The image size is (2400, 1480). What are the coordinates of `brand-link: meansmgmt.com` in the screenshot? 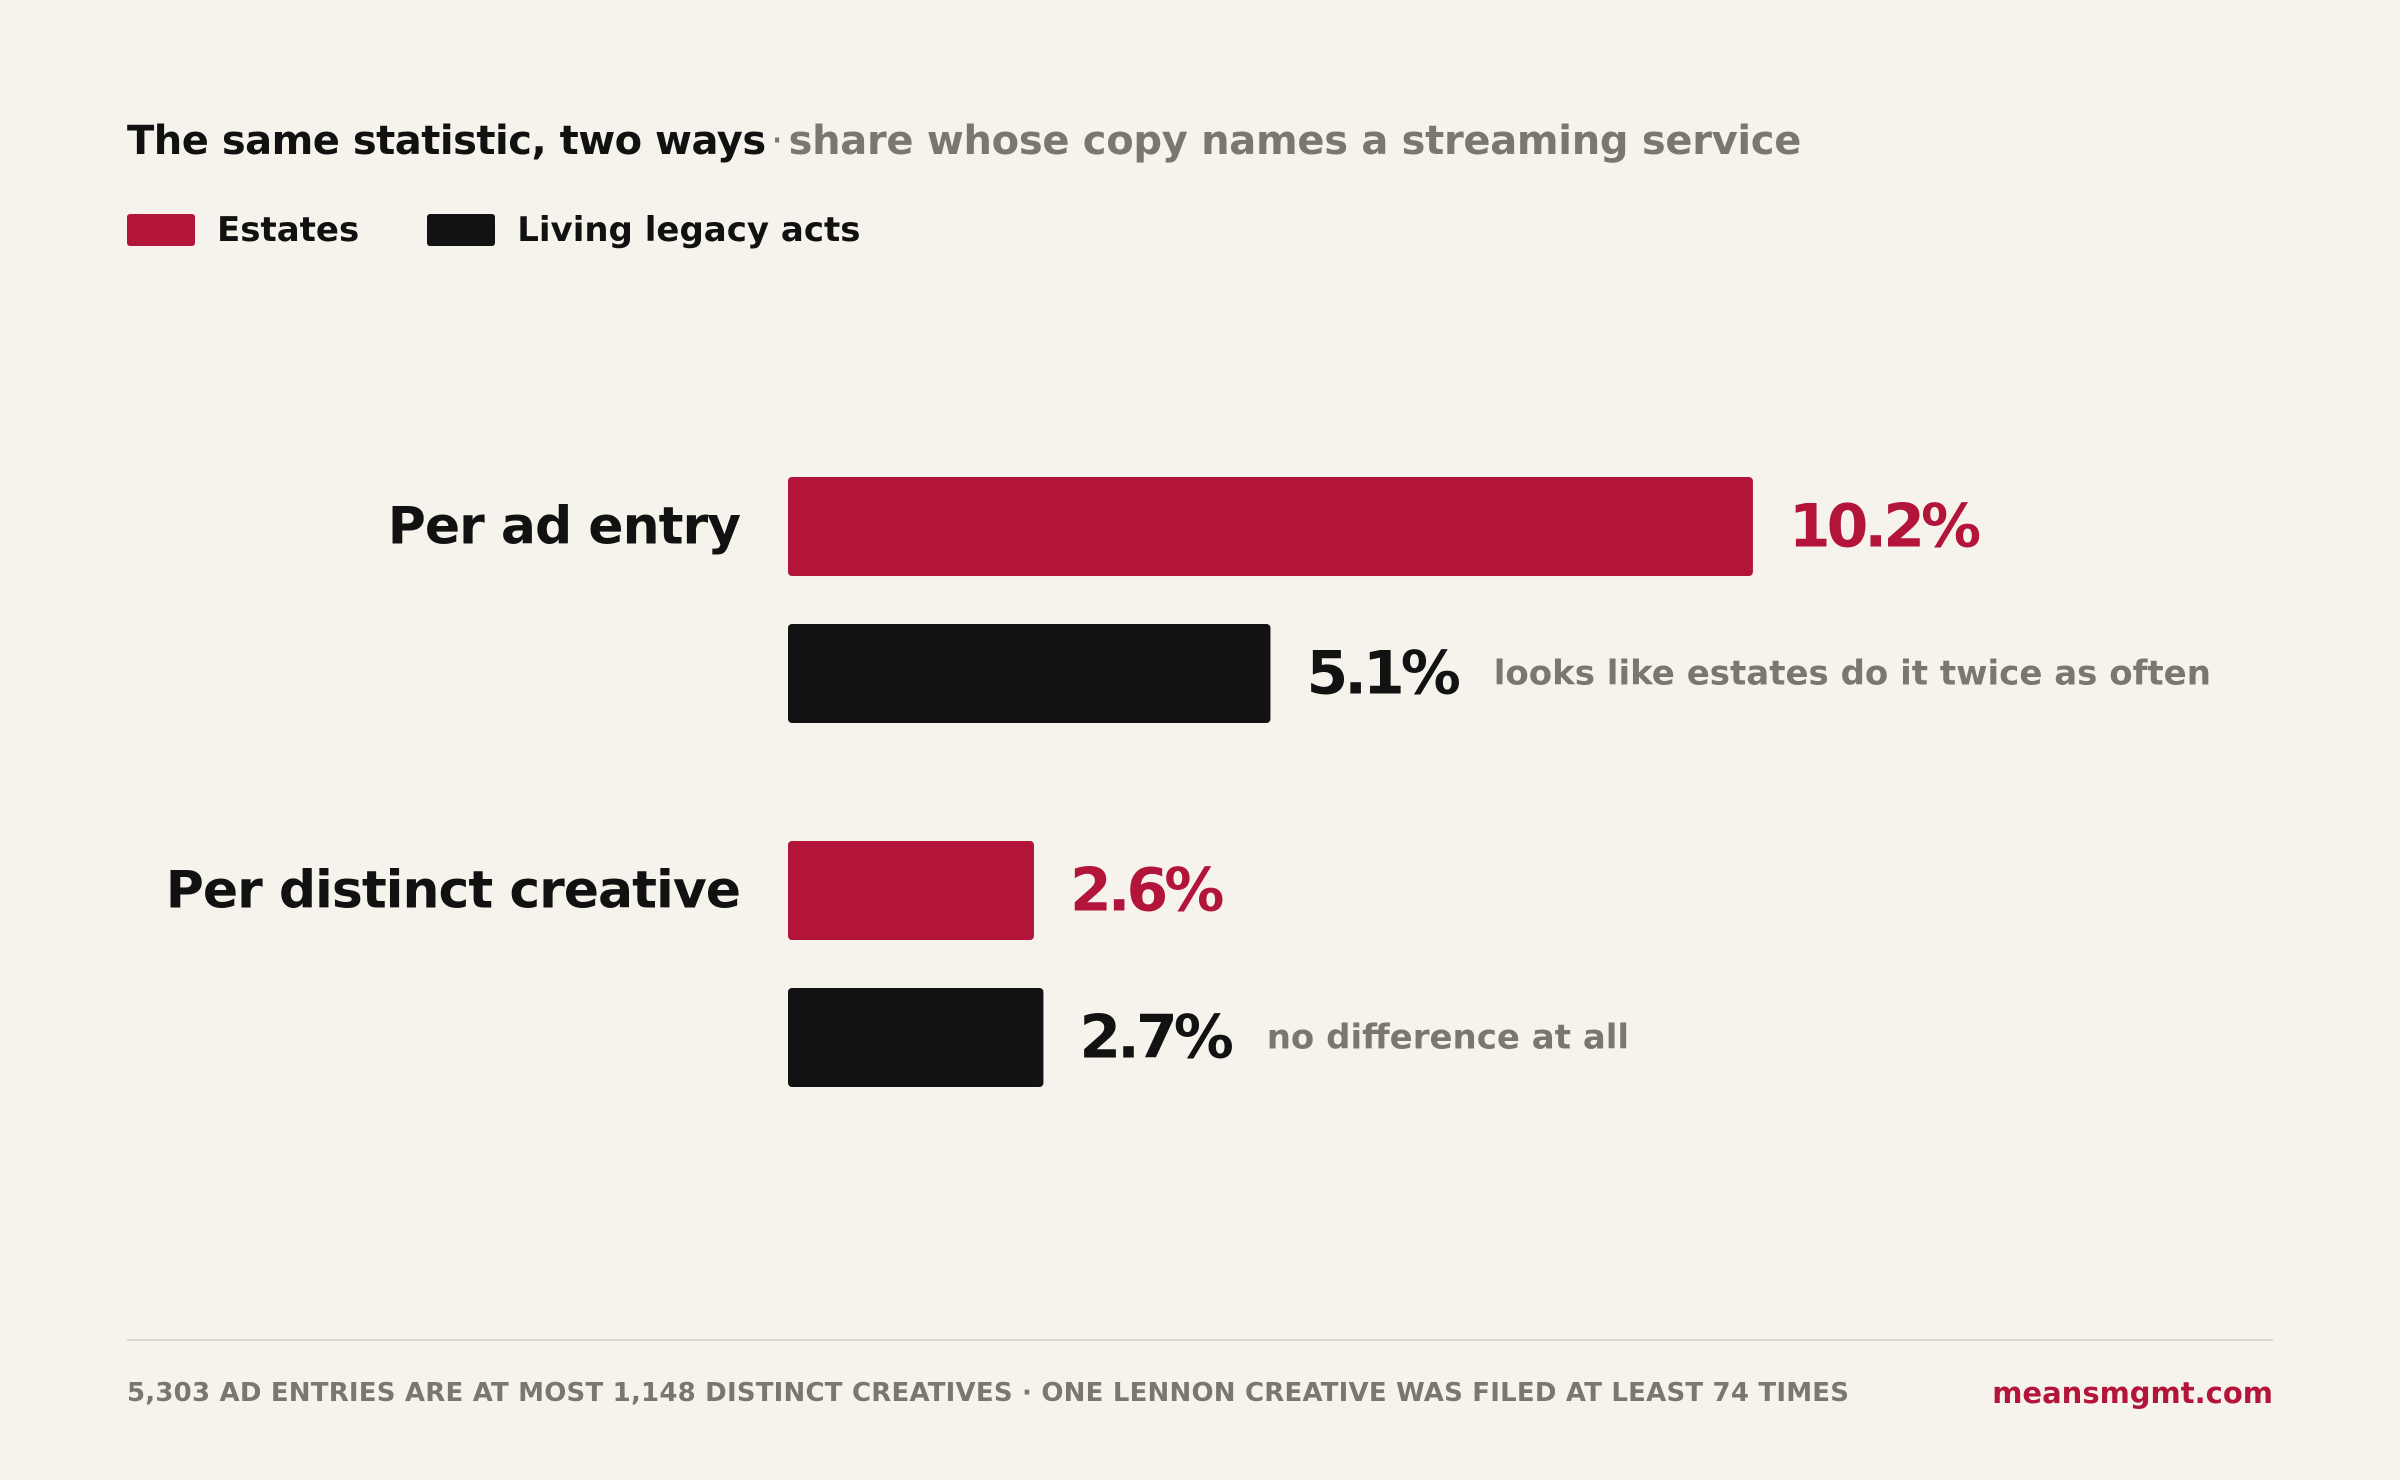 It's located at (2132, 1393).